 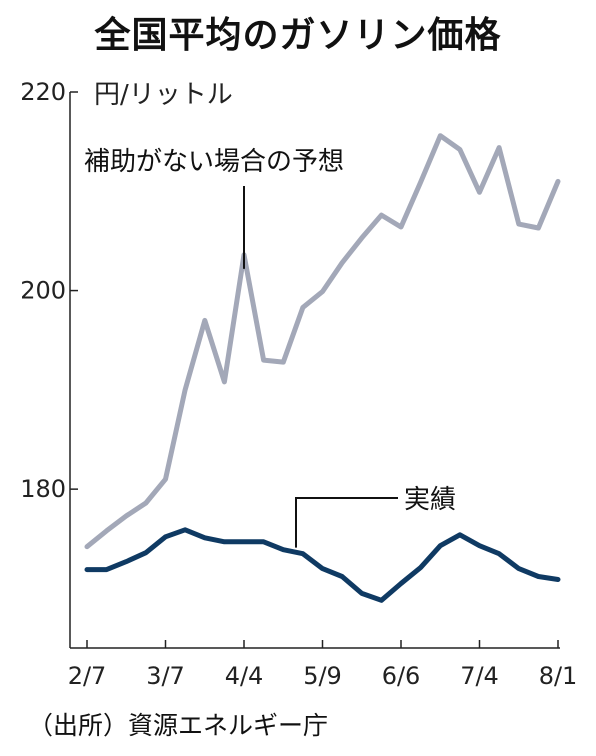 What do you see at coordinates (322, 676) in the screenshot?
I see `x-tick-label: 5/9` at bounding box center [322, 676].